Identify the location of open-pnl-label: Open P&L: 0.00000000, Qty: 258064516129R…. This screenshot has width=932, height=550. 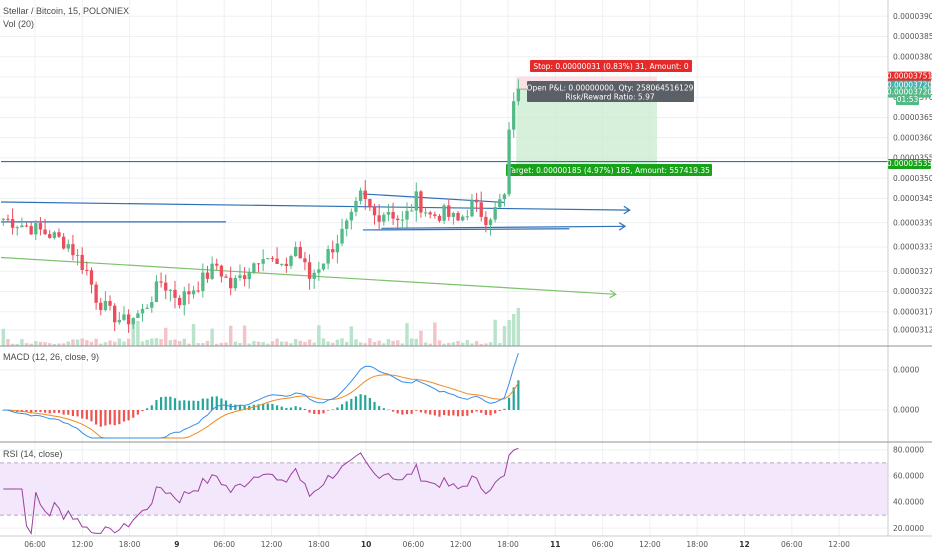
(610, 91).